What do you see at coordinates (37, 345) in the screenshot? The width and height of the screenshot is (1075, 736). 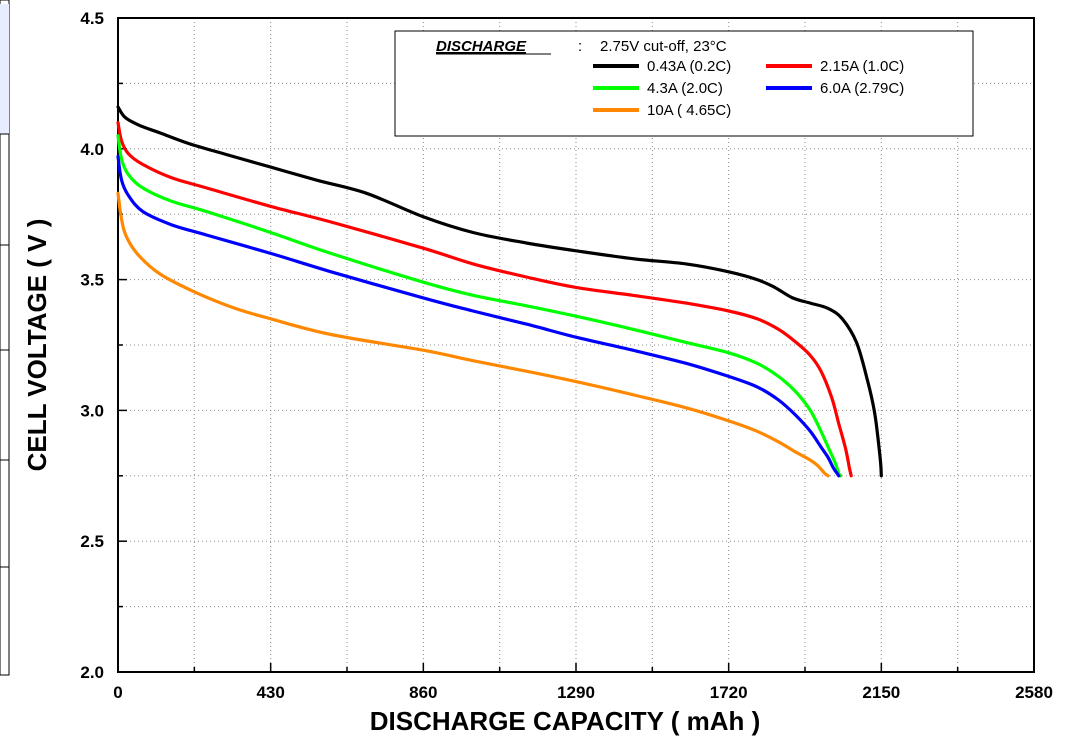 I see `y-axis-title: CELL VOLTAGE ( V )` at bounding box center [37, 345].